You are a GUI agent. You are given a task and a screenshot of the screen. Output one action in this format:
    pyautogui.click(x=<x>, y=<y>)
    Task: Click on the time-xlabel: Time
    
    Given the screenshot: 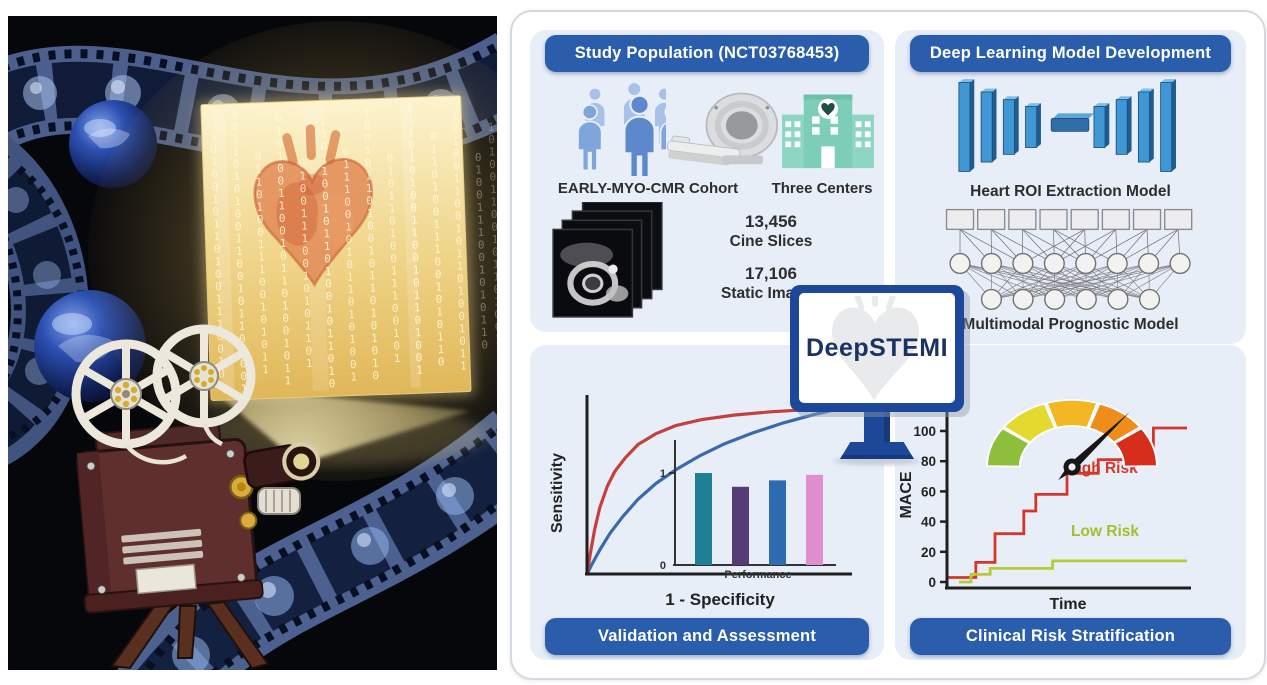 What is the action you would take?
    pyautogui.click(x=1067, y=604)
    